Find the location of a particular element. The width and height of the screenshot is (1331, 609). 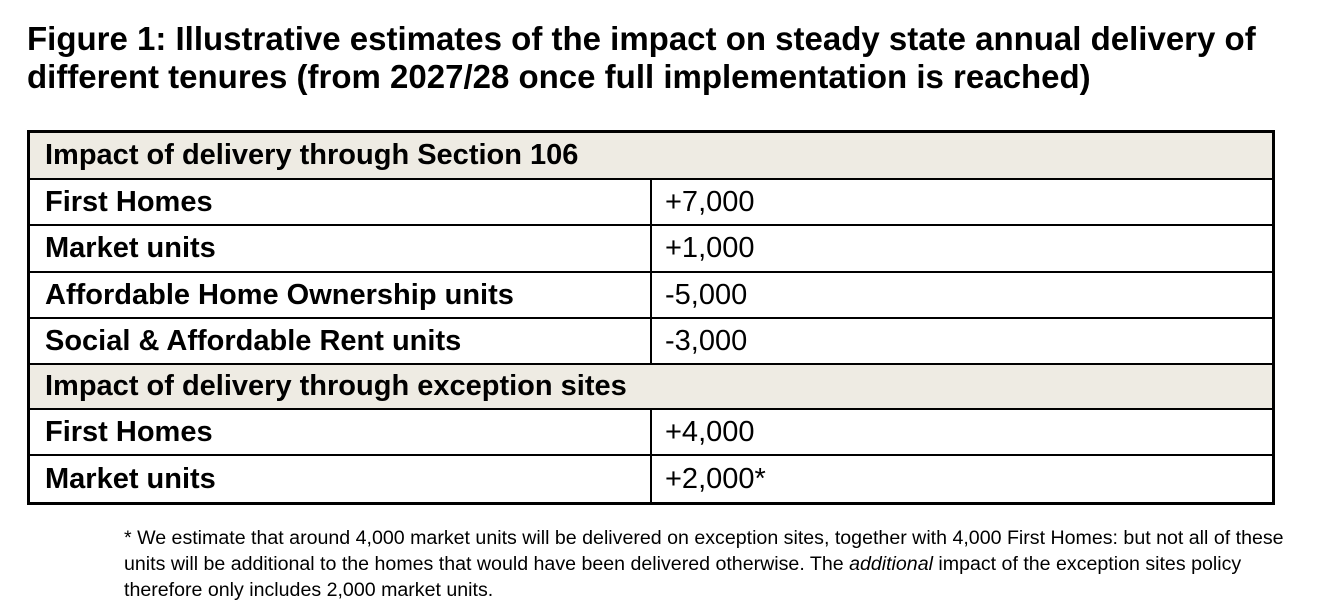

row-value: -3,000 is located at coordinates (962, 341).